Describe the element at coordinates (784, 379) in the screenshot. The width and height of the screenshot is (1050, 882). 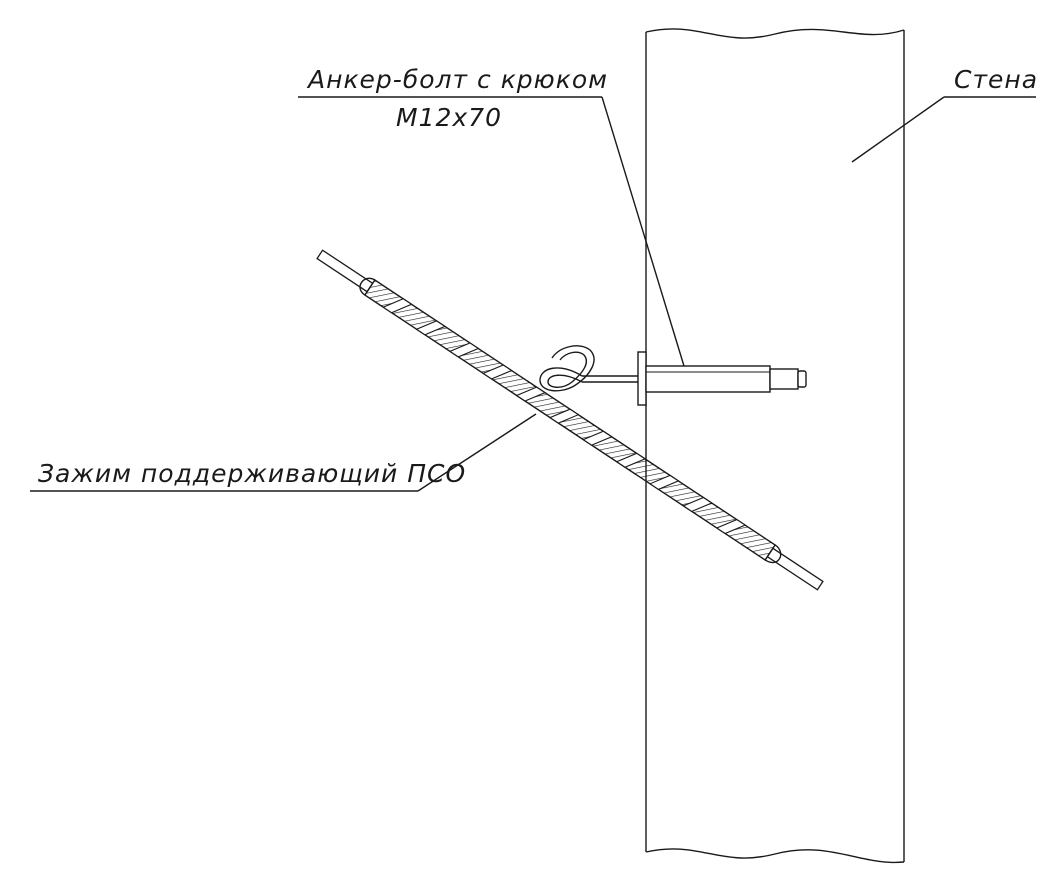
I see `bolt-expander` at that location.